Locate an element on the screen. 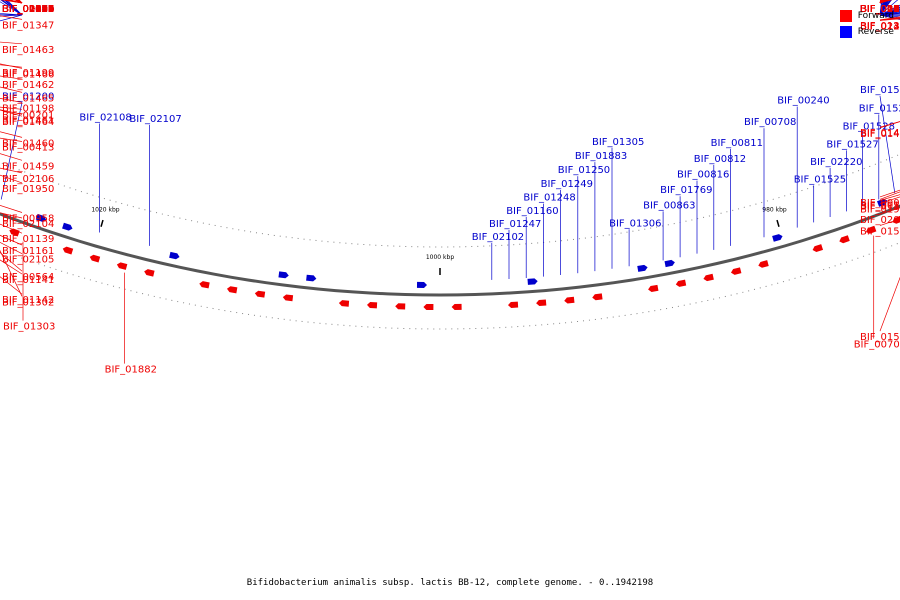 The width and height of the screenshot is (900, 600). forward-gene-label: BIF_01135 is located at coordinates (880, 9).